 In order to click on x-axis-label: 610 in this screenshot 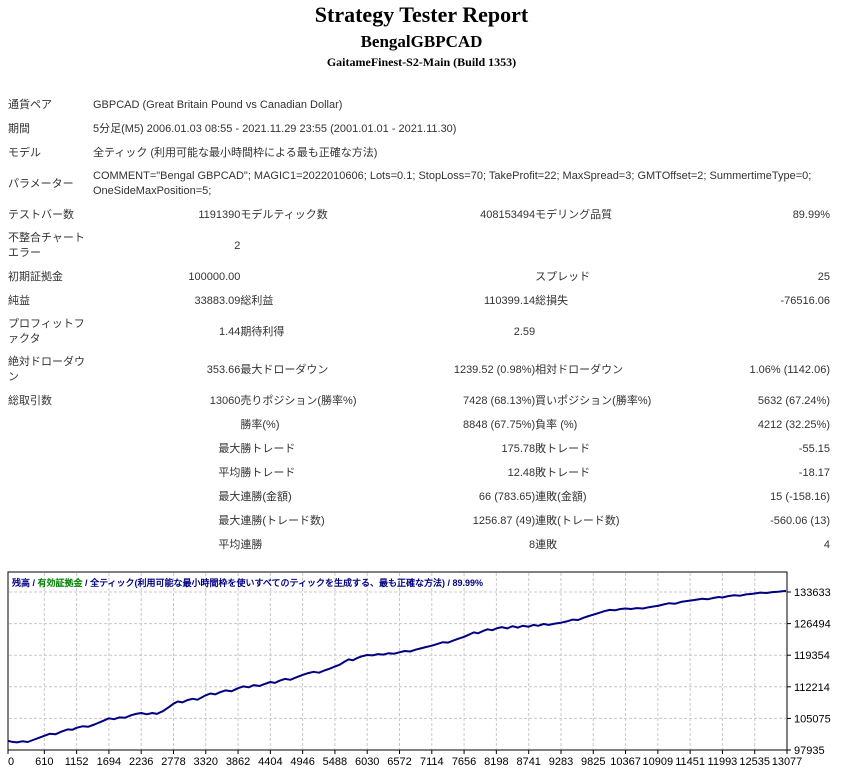, I will do `click(44, 762)`.